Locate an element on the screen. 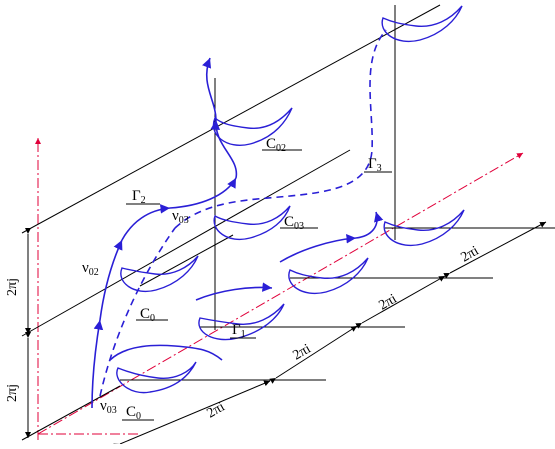 This screenshot has width=555, height=449. label-gamma3: Γ3 is located at coordinates (378, 165).